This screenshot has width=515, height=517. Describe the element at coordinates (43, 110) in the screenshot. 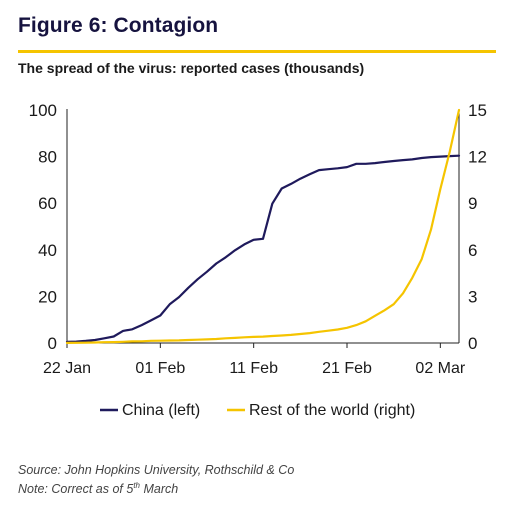

I see `y-left-tick-label: 100` at that location.